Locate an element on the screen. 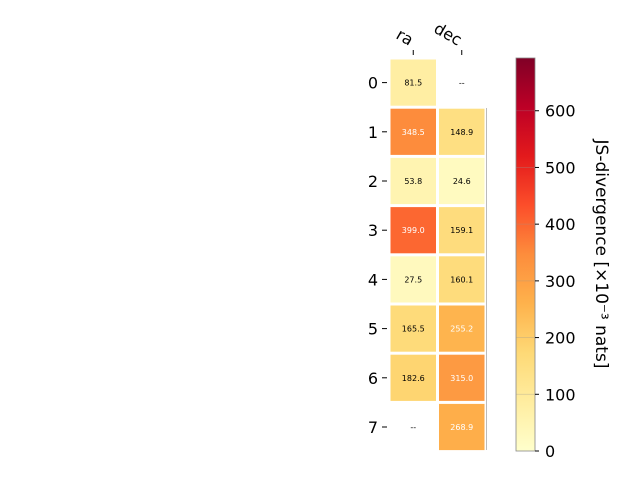  colorbar is located at coordinates (525, 254).